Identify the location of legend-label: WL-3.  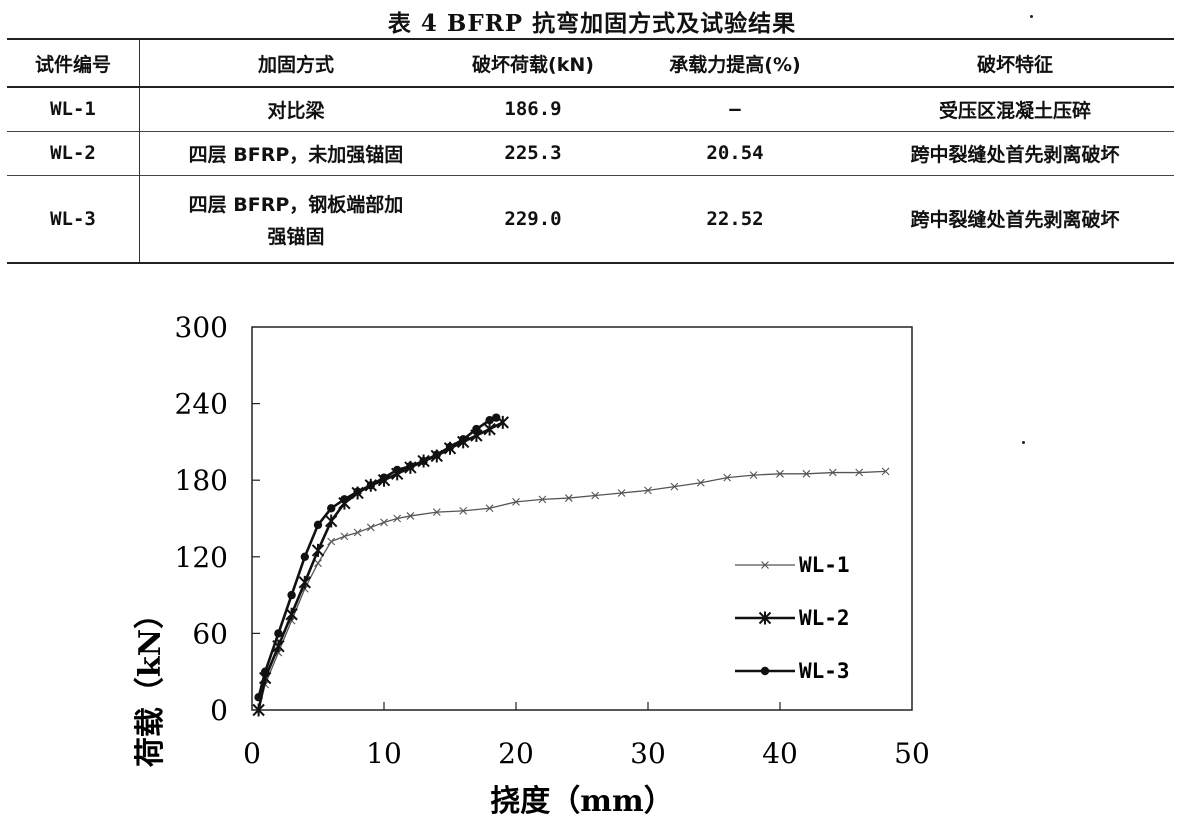
(824, 671).